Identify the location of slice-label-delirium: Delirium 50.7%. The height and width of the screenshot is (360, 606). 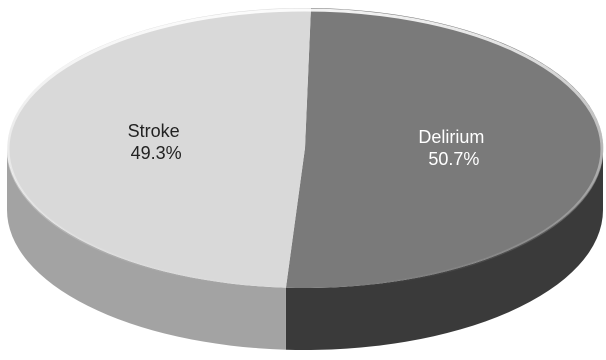
(453, 148).